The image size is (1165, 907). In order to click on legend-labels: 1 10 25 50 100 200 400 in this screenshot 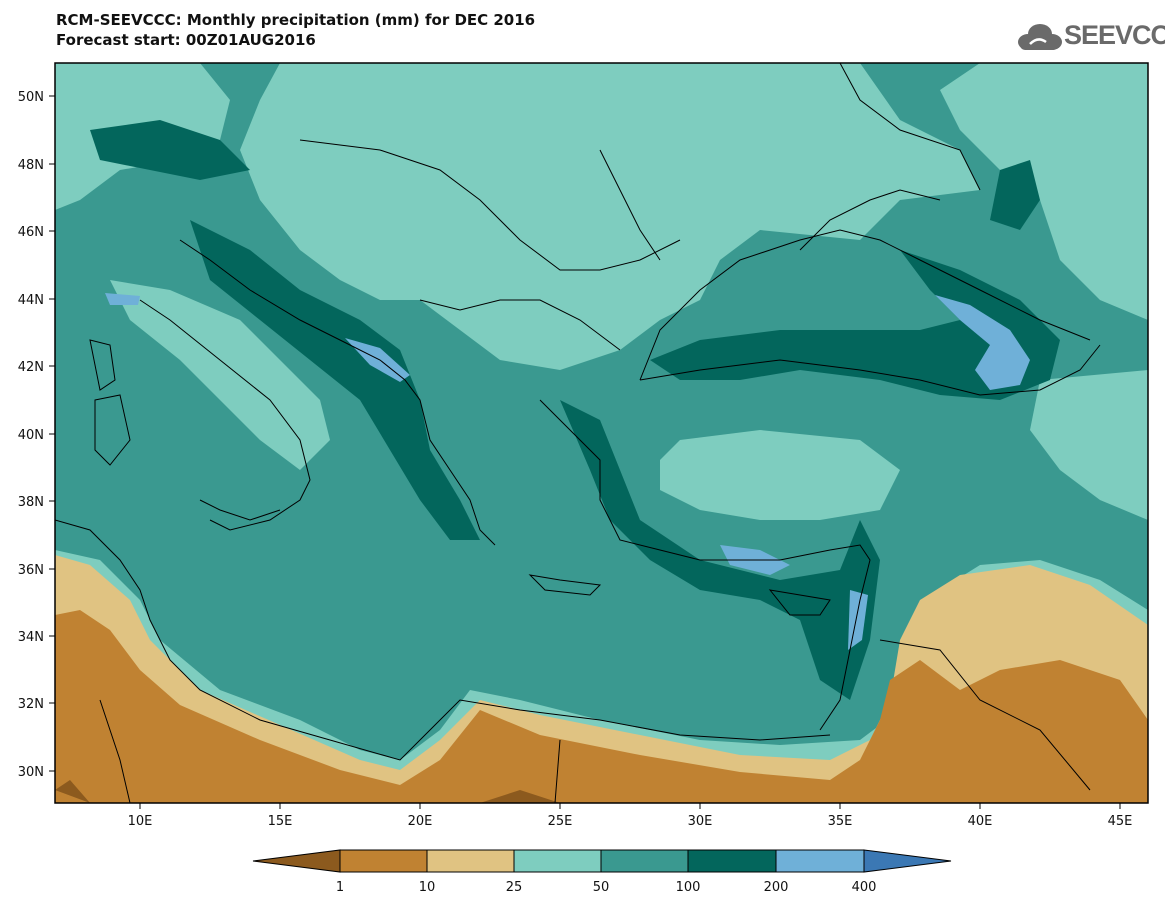, I will do `click(606, 887)`.